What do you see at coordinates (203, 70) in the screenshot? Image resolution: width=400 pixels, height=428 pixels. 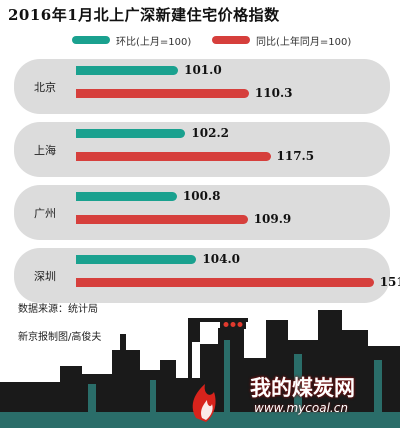 I see `value-label-mom: 101.0` at bounding box center [203, 70].